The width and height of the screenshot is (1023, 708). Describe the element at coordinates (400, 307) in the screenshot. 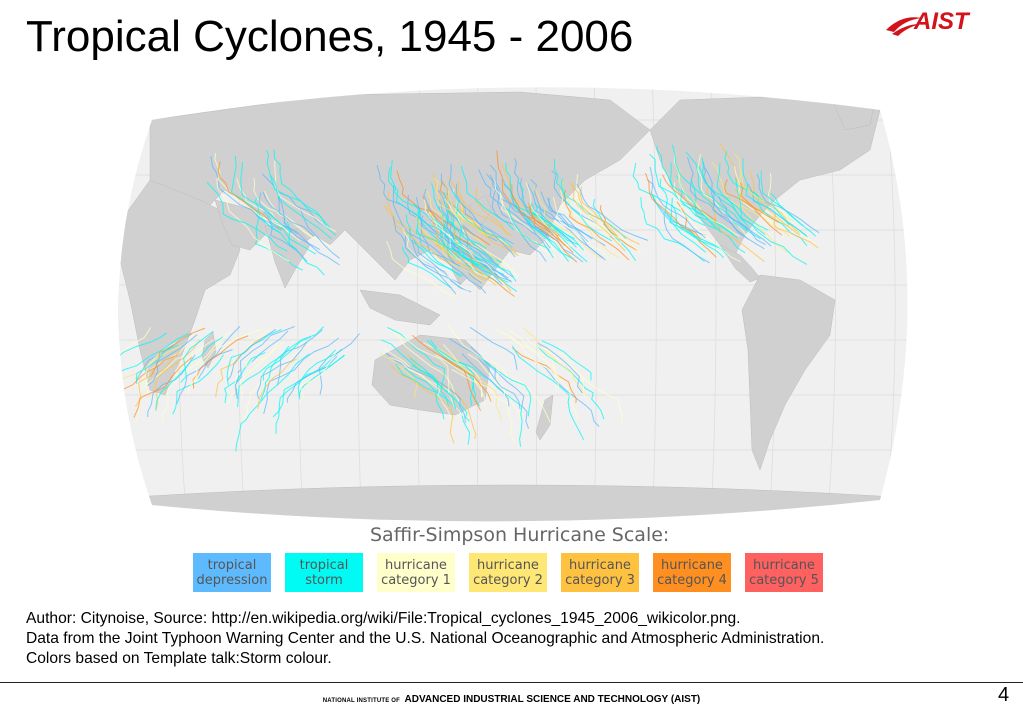

I see `southeast-asia-islands` at that location.